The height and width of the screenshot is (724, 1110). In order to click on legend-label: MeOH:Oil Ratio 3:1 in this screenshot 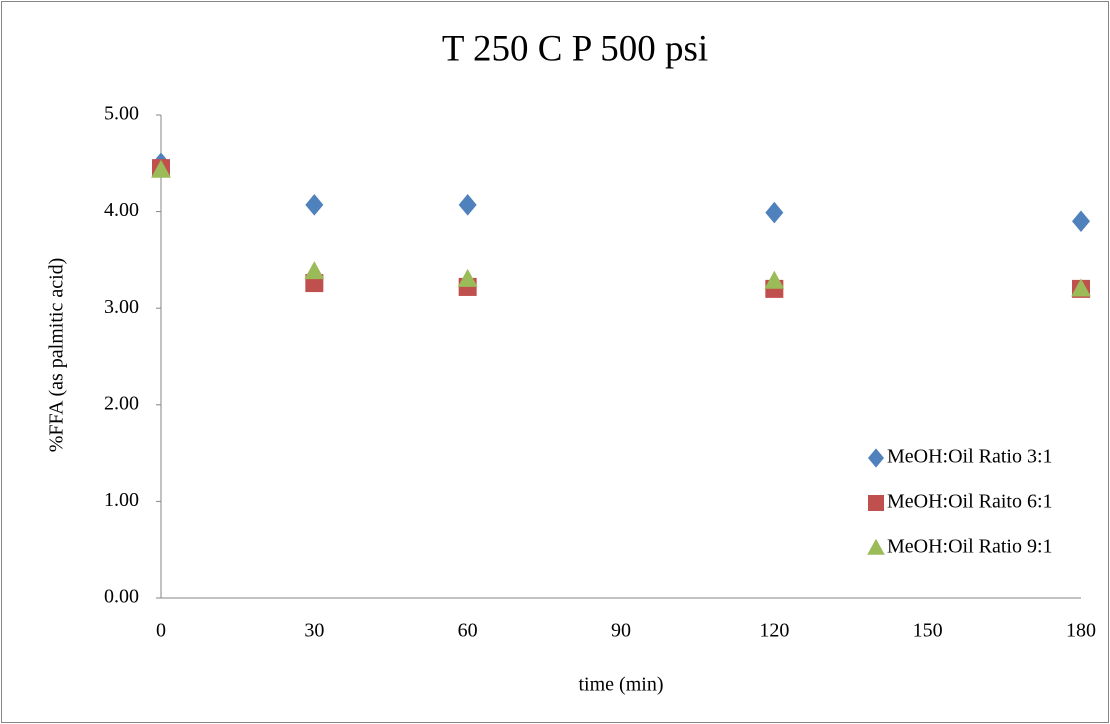, I will do `click(970, 457)`.